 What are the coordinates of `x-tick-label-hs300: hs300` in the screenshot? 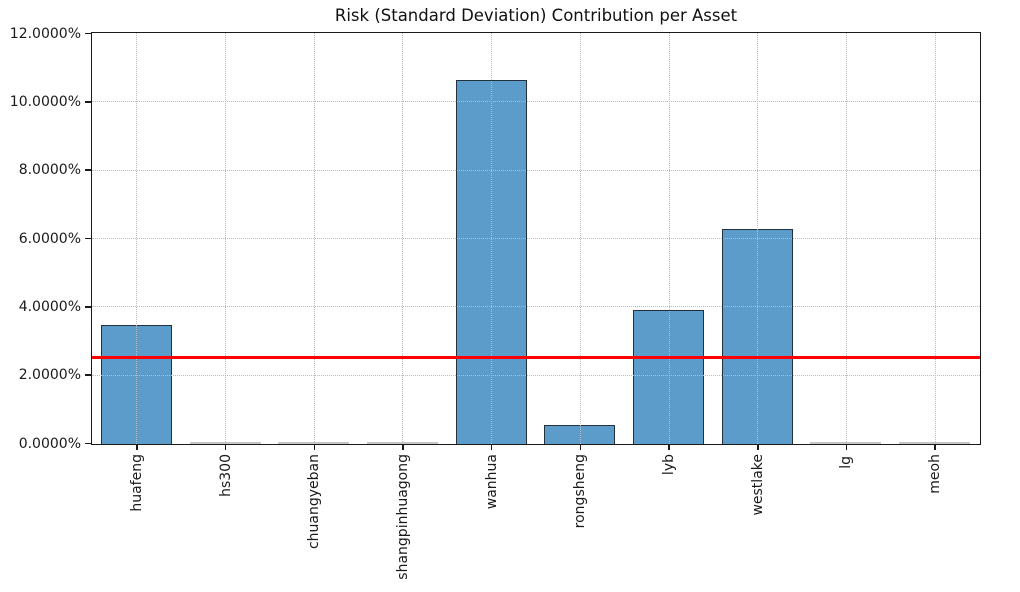 It's located at (226, 477).